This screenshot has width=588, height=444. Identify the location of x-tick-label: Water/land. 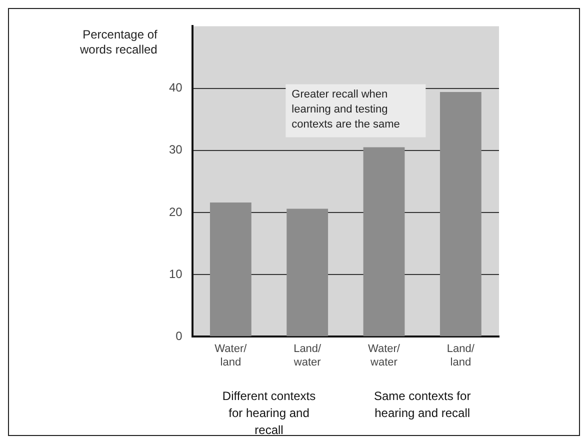
(231, 355).